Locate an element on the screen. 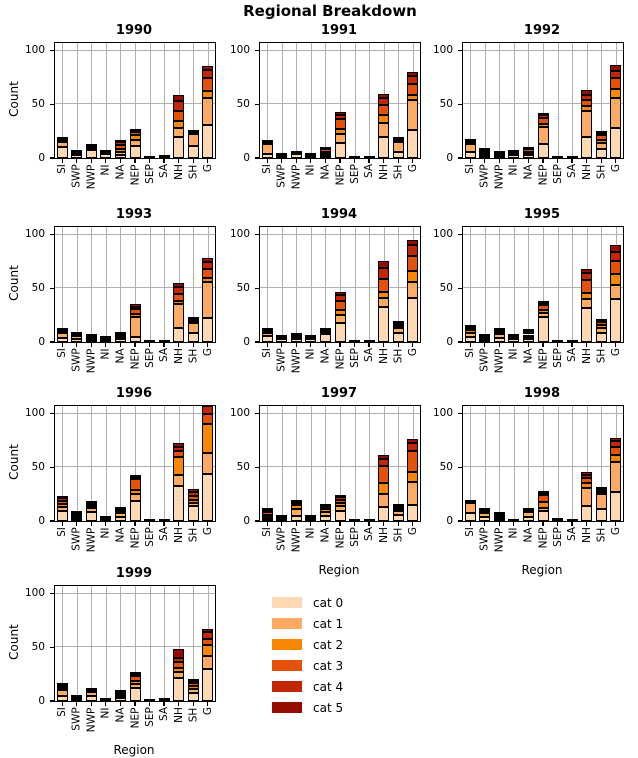 The height and width of the screenshot is (758, 638). x-tick-label: SWP is located at coordinates (77, 359).